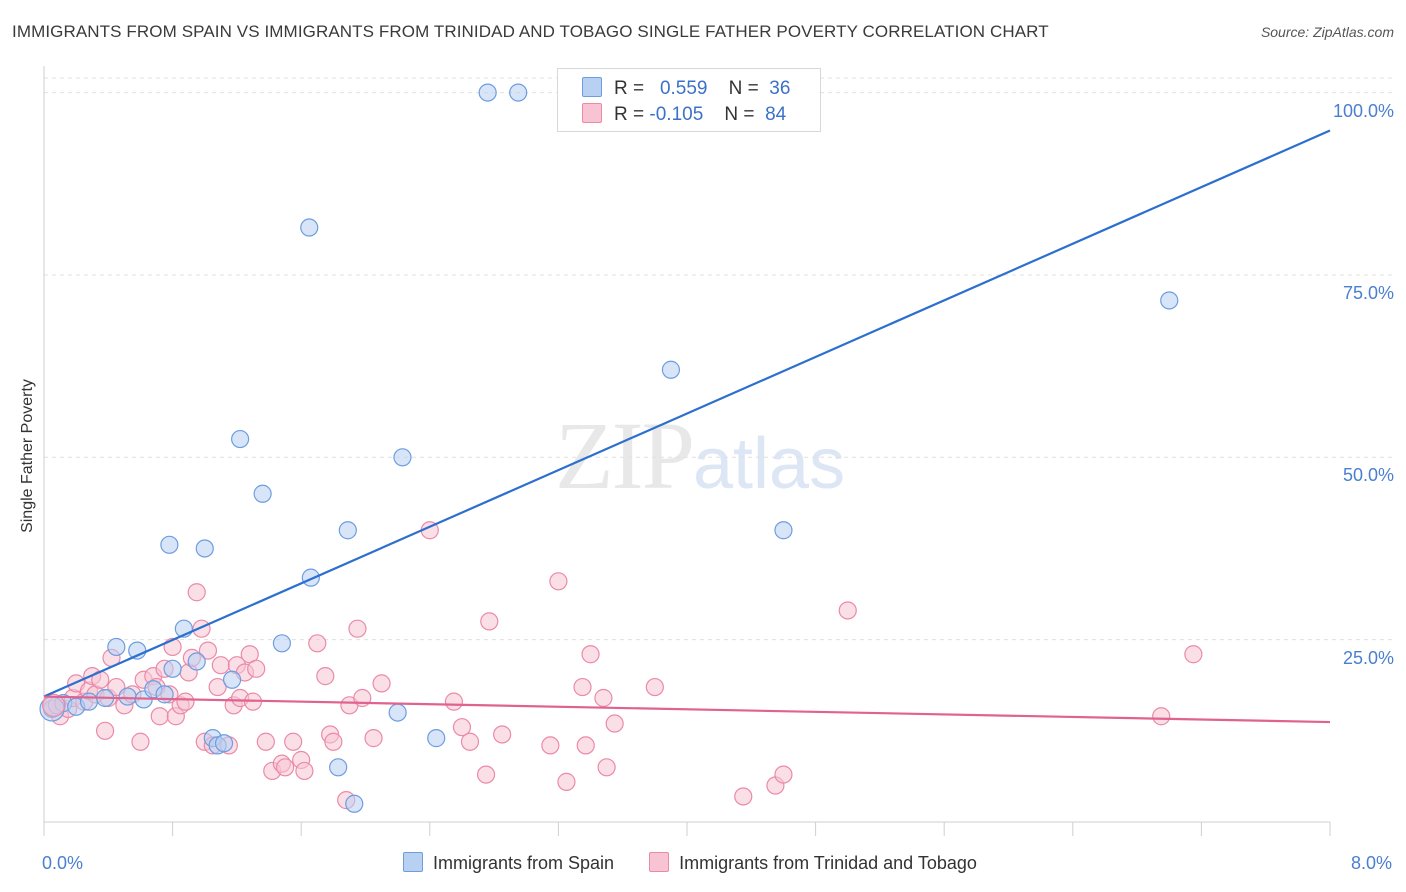 The image size is (1406, 892). I want to click on x-tick-label-min: 0.0%, so click(63, 863).